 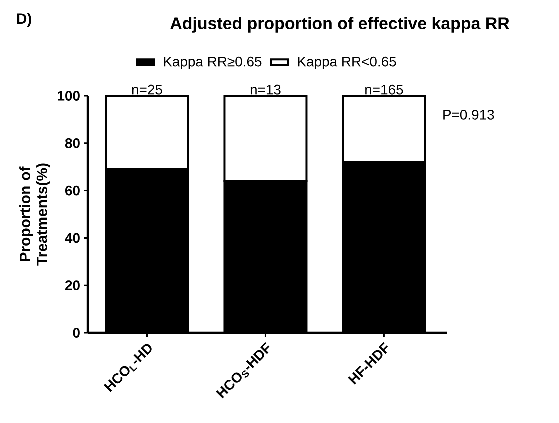 I want to click on annotation: n=13, so click(x=265, y=89).